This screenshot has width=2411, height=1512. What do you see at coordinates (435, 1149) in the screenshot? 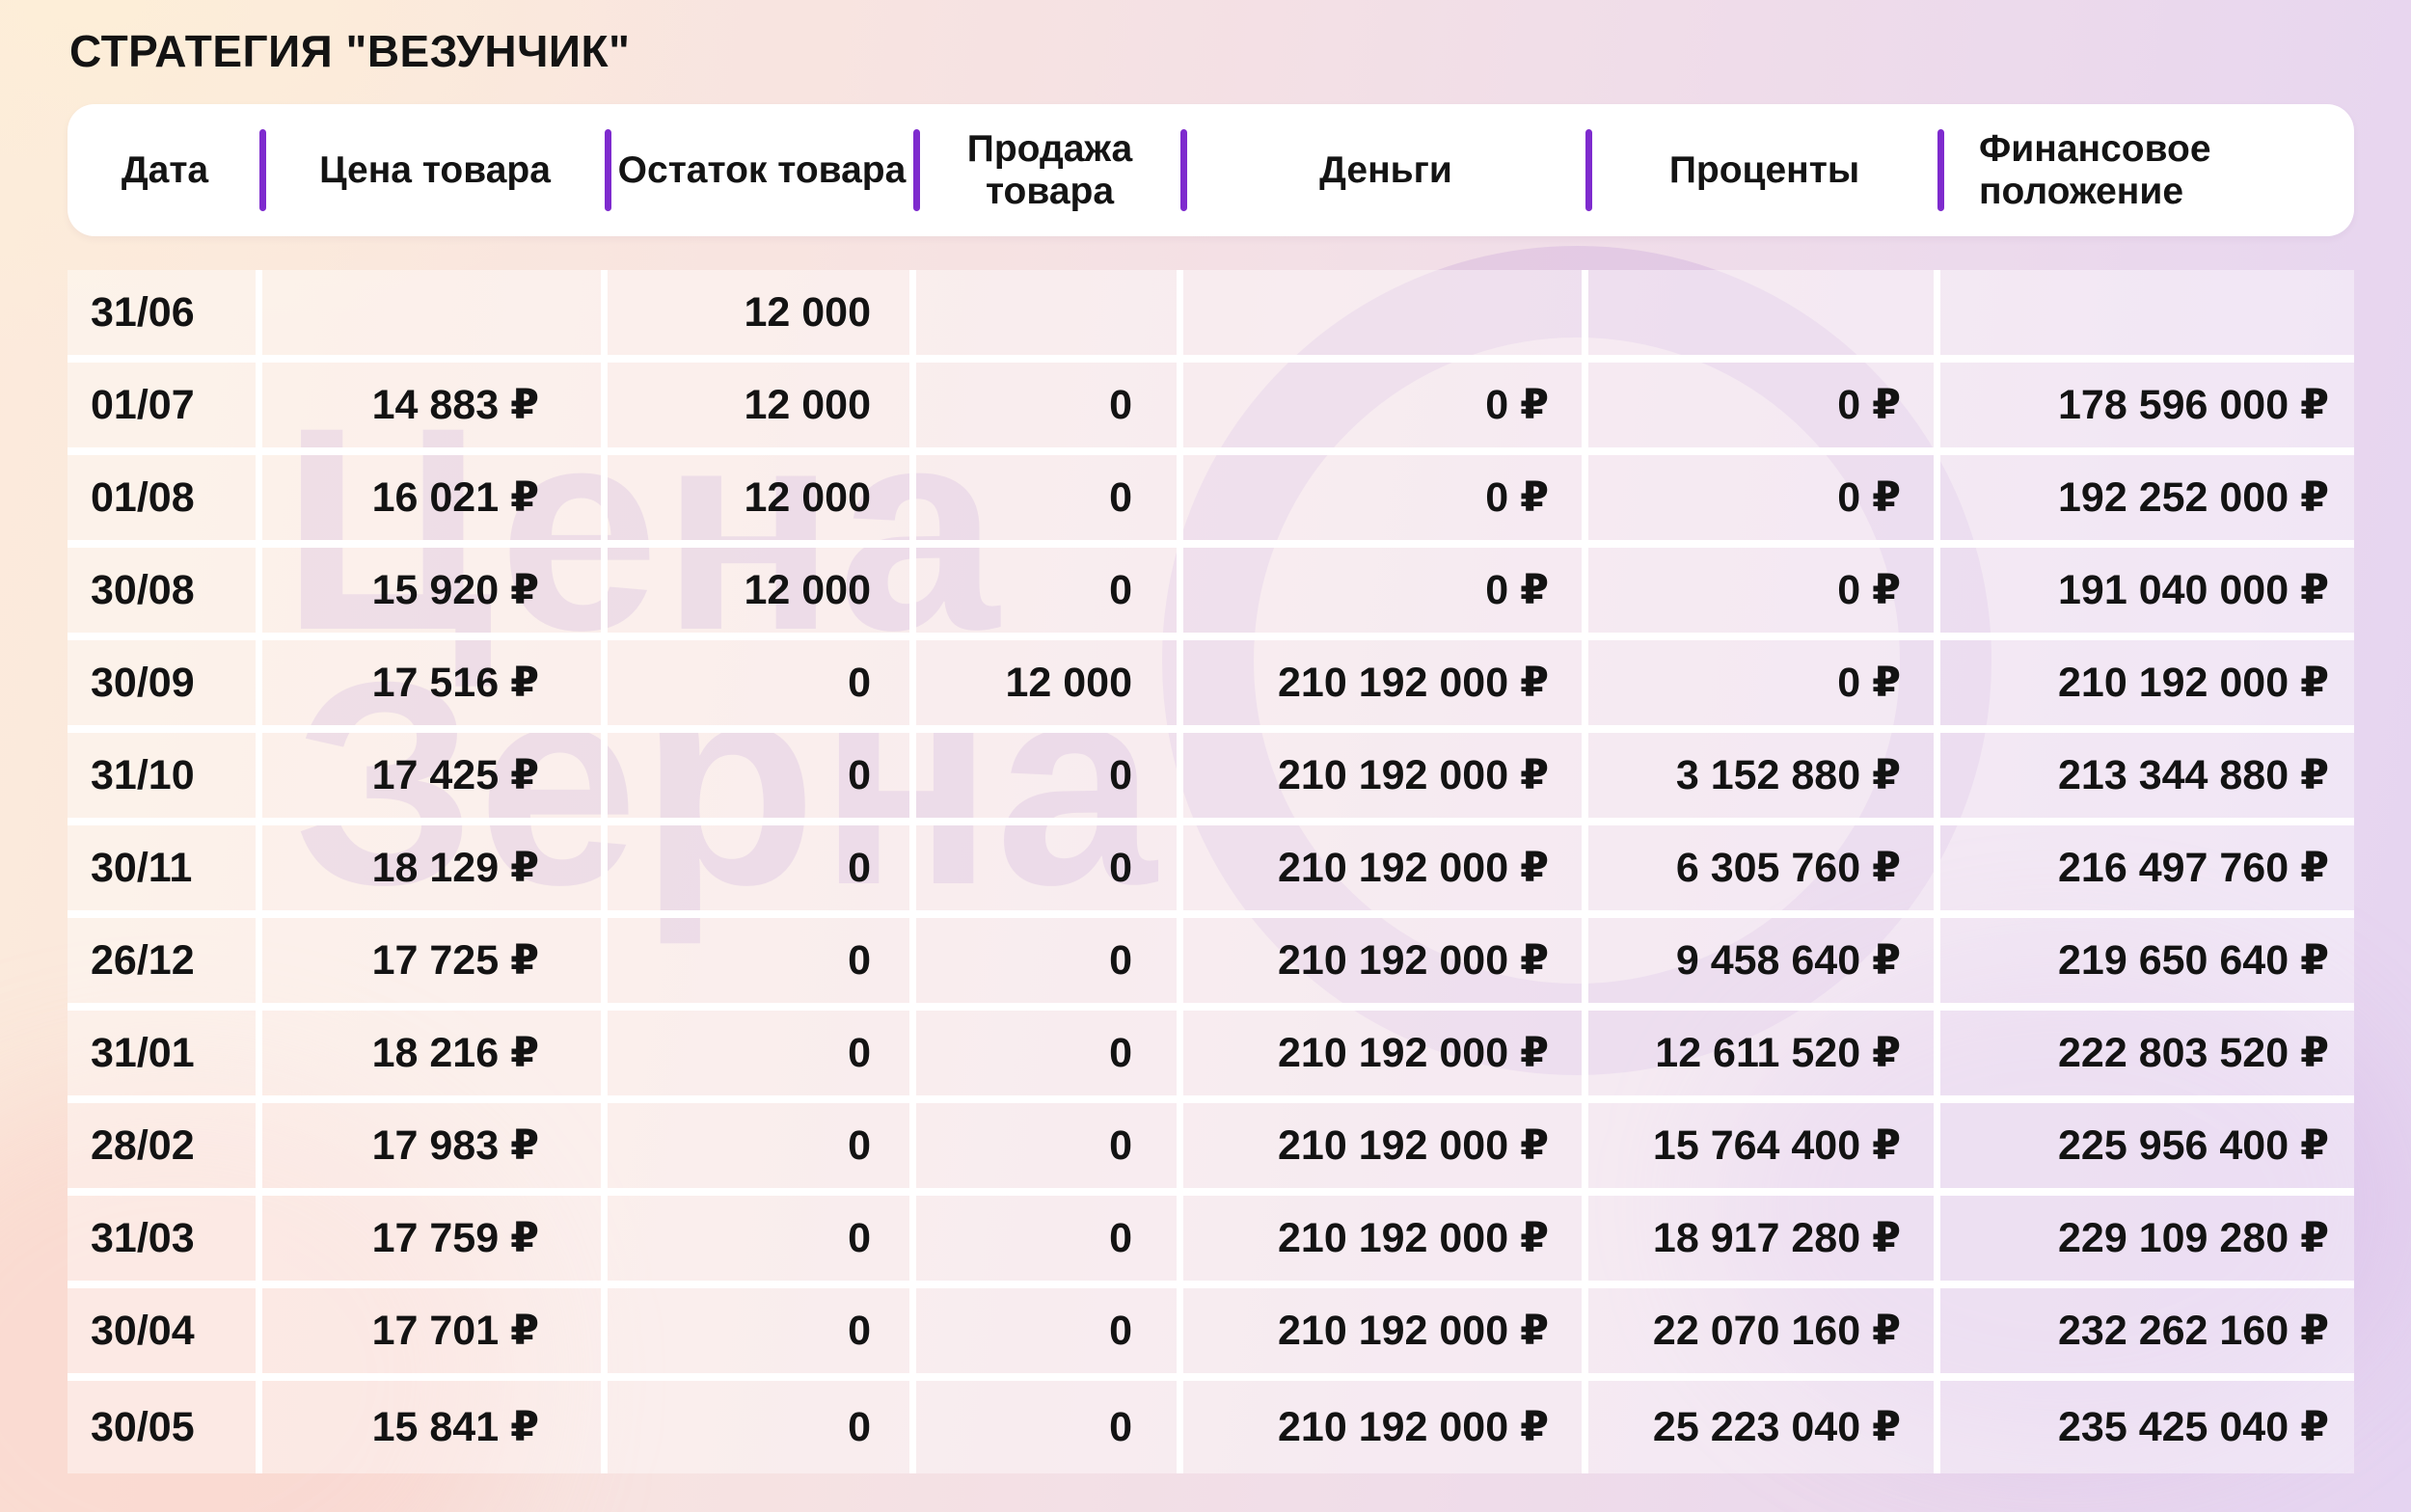
I see `cell-price: 17 983 ₽` at bounding box center [435, 1149].